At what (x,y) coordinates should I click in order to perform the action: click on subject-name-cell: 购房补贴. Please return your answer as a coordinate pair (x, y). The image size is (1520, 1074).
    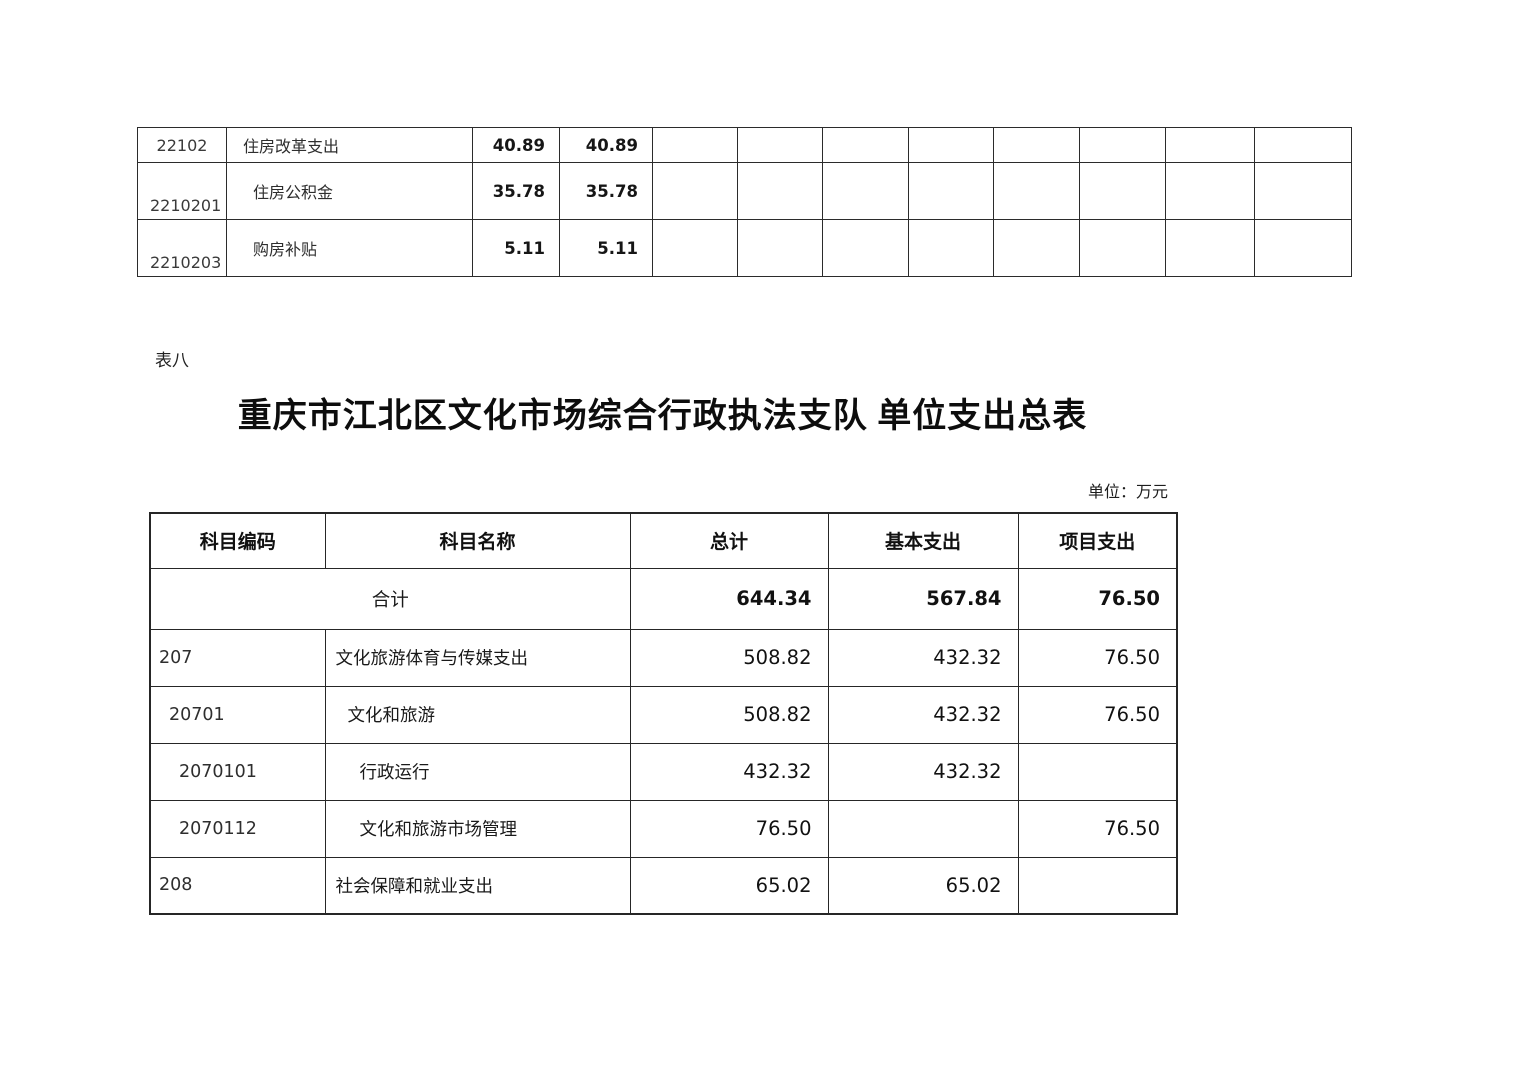
    Looking at the image, I should click on (349, 248).